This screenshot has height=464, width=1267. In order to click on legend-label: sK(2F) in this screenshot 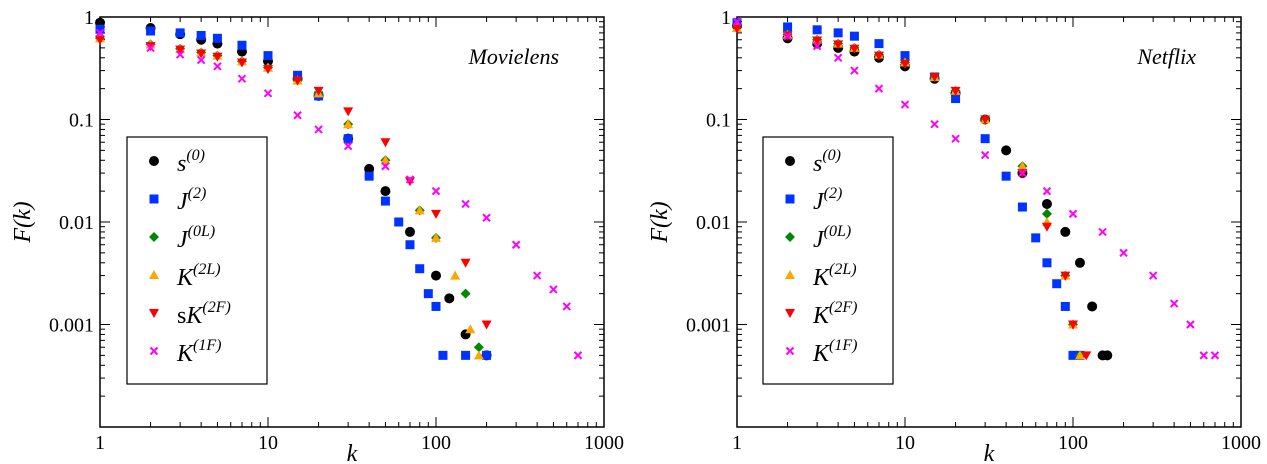, I will do `click(204, 314)`.